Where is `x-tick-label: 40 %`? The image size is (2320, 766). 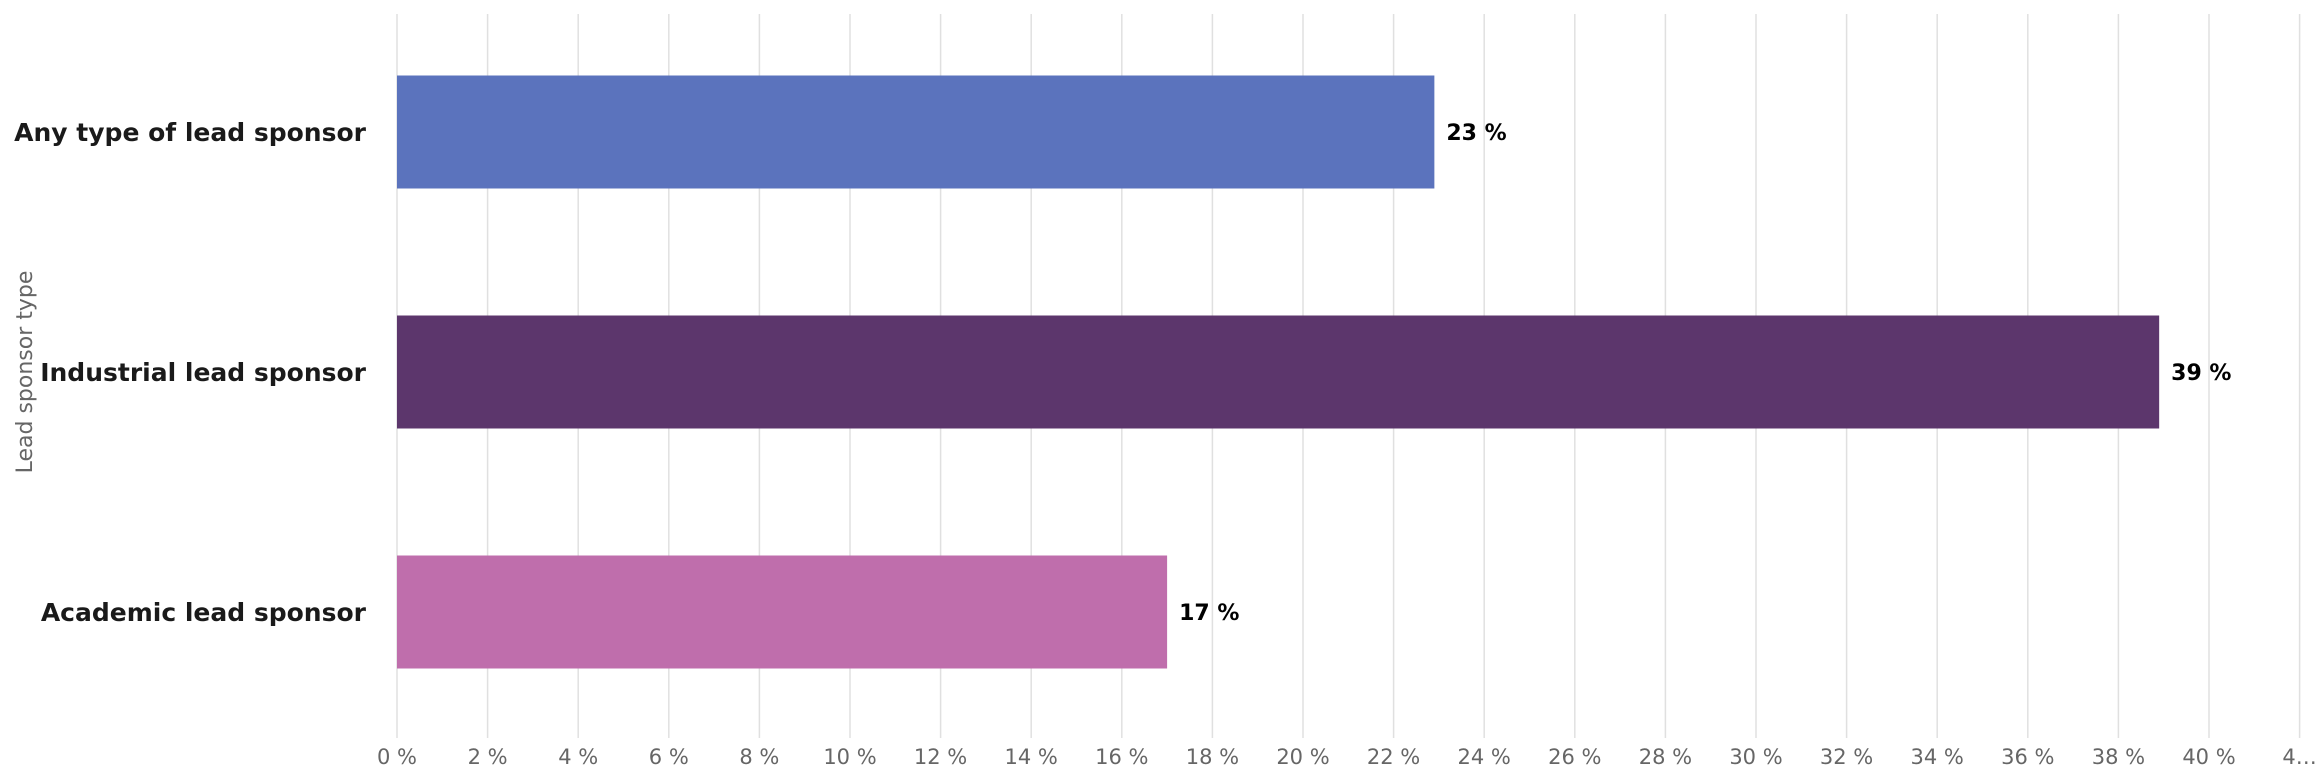
x-tick-label: 40 % is located at coordinates (2208, 755).